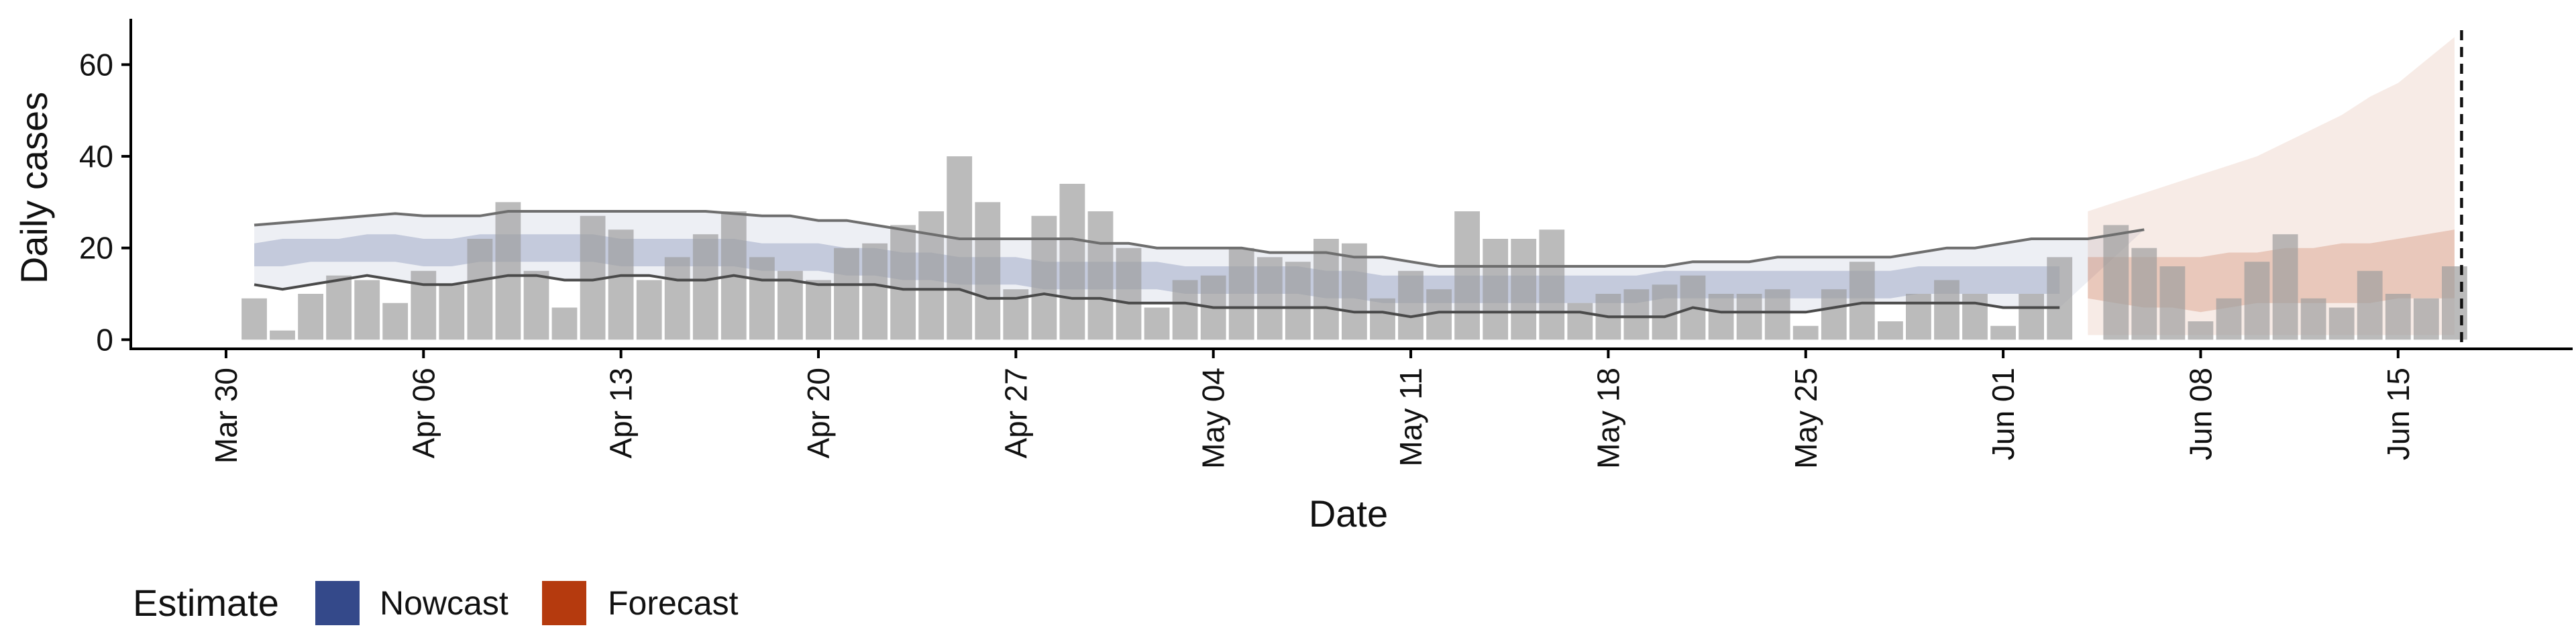  What do you see at coordinates (1015, 413) in the screenshot?
I see `x-tick-label: Apr 27` at bounding box center [1015, 413].